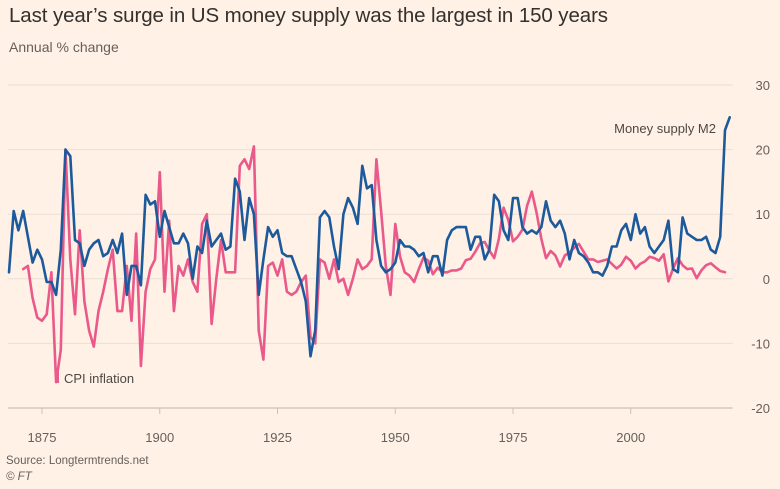 Image resolution: width=780 pixels, height=489 pixels. Describe the element at coordinates (760, 408) in the screenshot. I see `y-tick-label: -20` at that location.